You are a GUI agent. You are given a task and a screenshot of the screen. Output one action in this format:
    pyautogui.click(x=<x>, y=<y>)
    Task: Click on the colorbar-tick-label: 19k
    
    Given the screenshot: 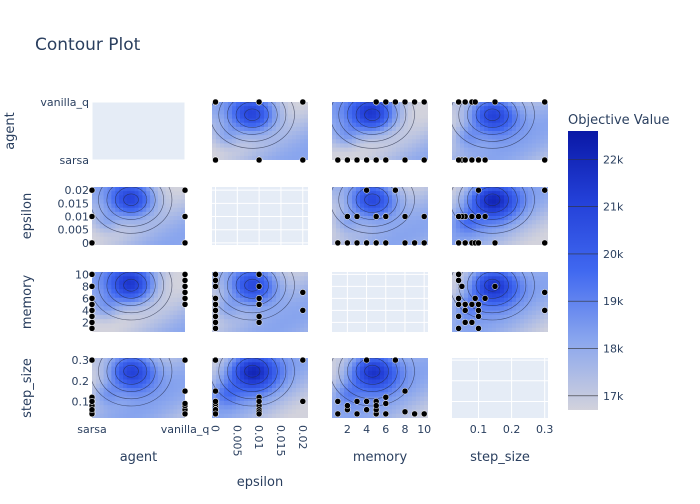 What is the action you would take?
    pyautogui.click(x=613, y=301)
    